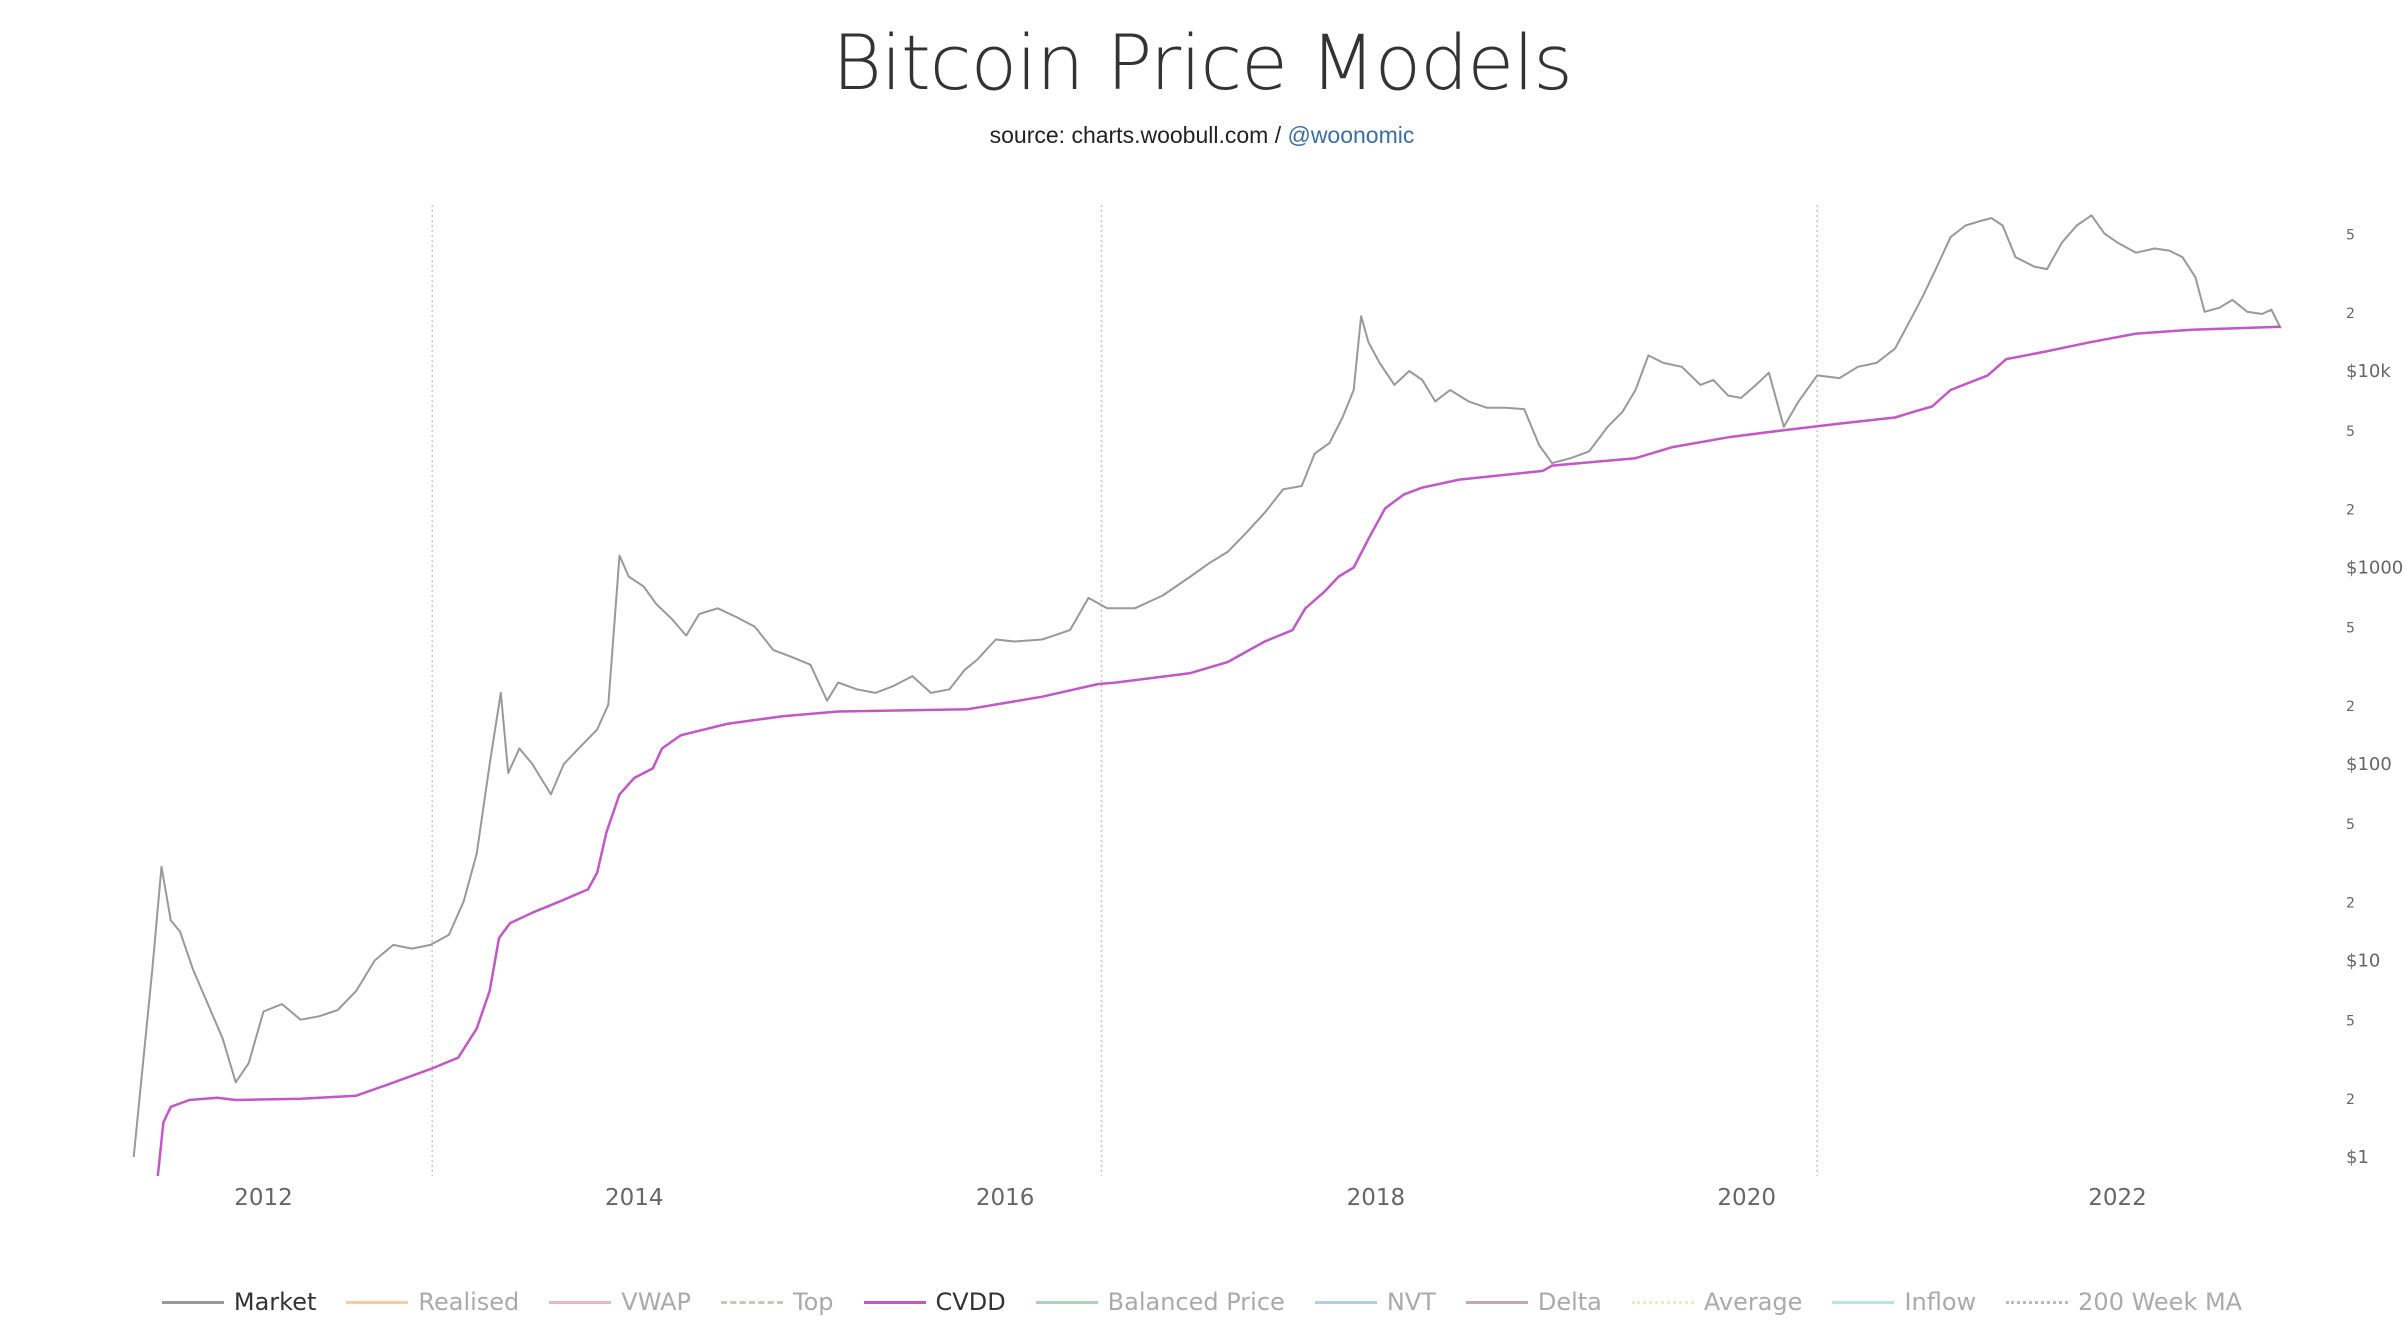 This screenshot has width=2404, height=1342. I want to click on chart-subtitle: source: charts.woobull.com / @woonomic, so click(1202, 135).